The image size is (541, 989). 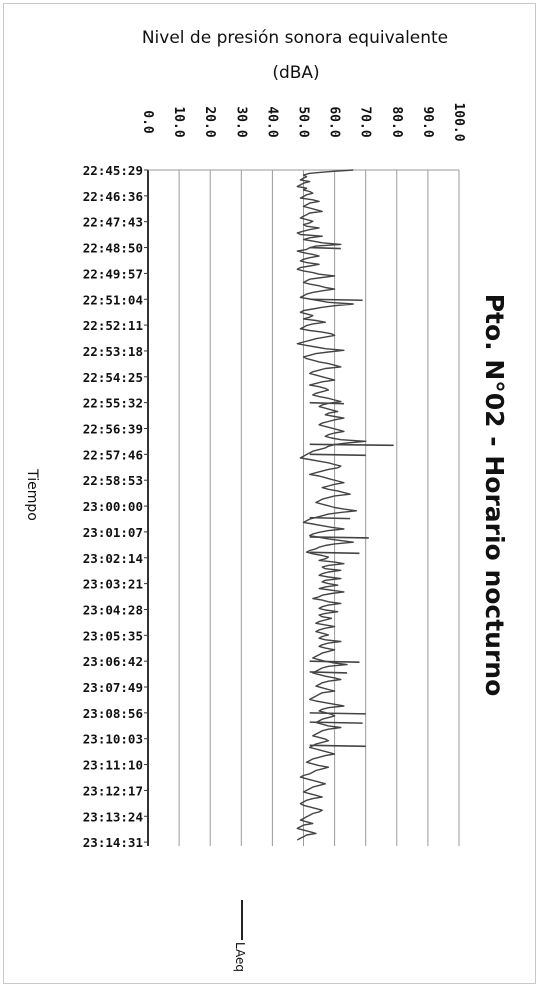 I want to click on chart-title: Pto. N°02 - Horario nocturno, so click(x=494, y=495).